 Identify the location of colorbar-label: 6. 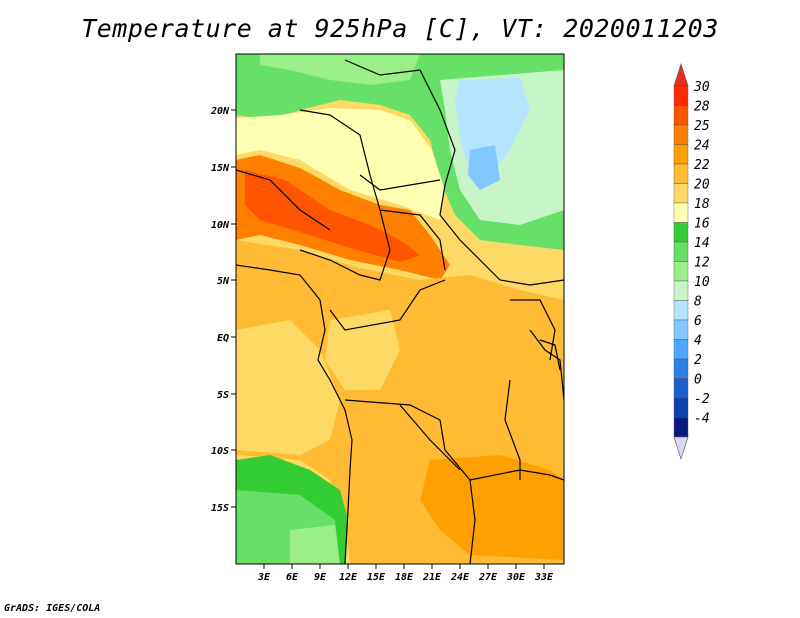
(698, 321).